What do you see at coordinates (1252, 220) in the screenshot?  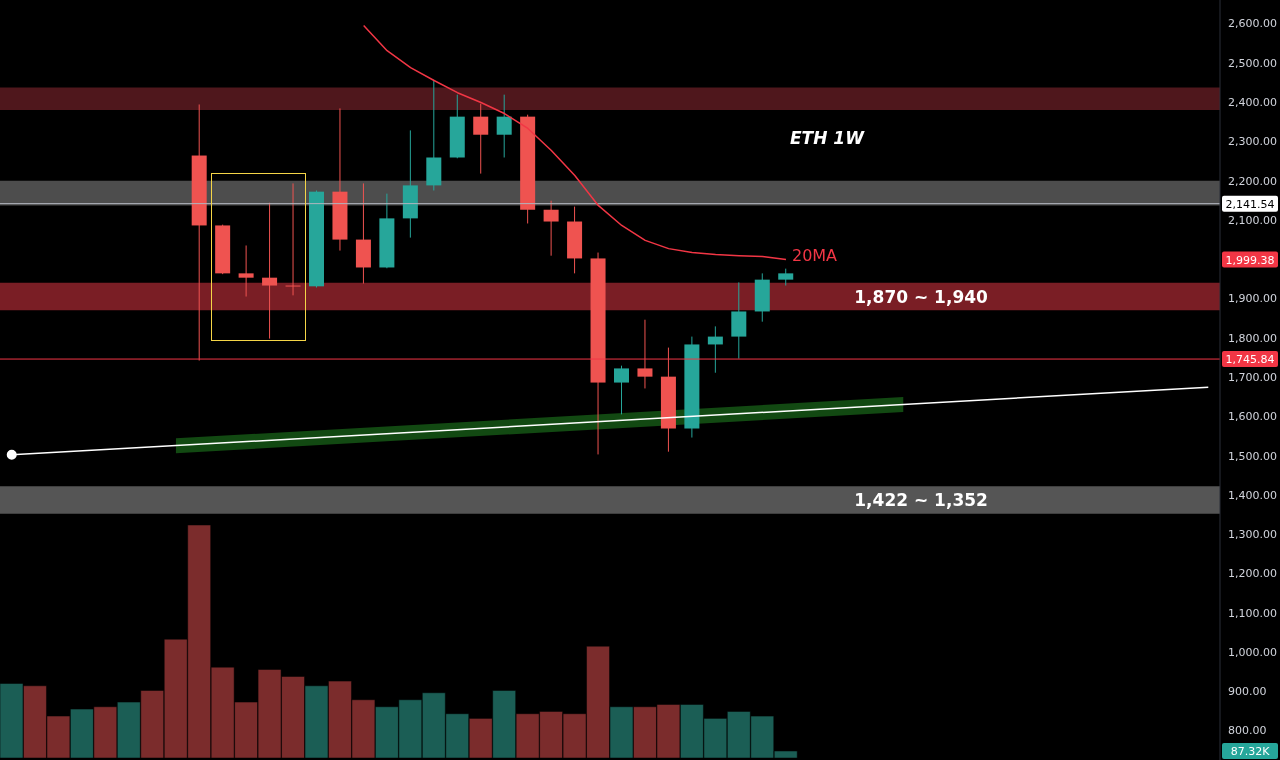 I see `y-tick-label: 2,100.00` at bounding box center [1252, 220].